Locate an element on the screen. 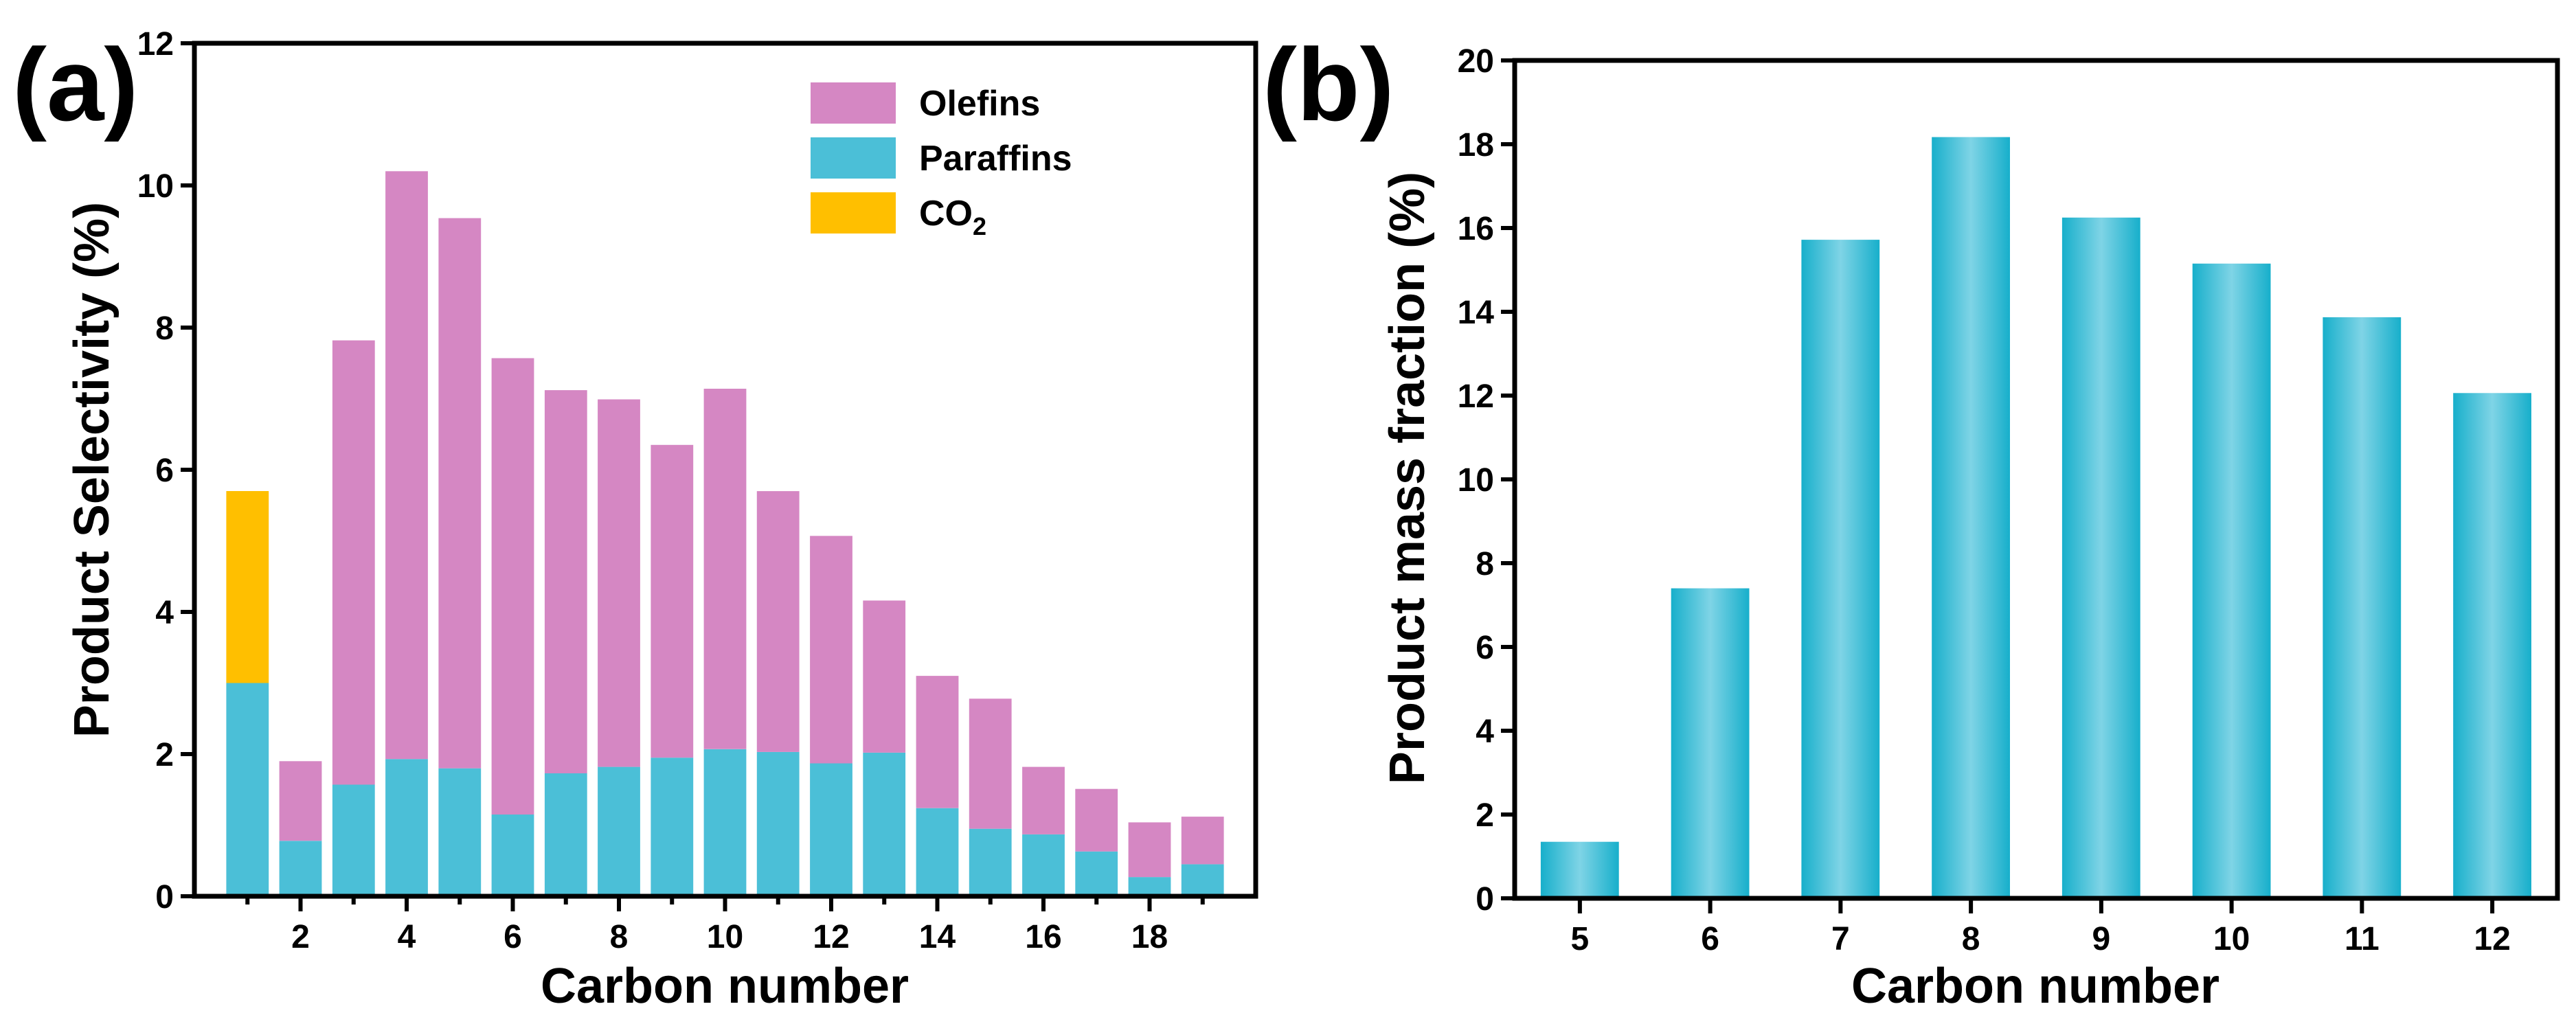 The height and width of the screenshot is (1024, 2576). y-tick-label-b-18: 18 is located at coordinates (1476, 145).